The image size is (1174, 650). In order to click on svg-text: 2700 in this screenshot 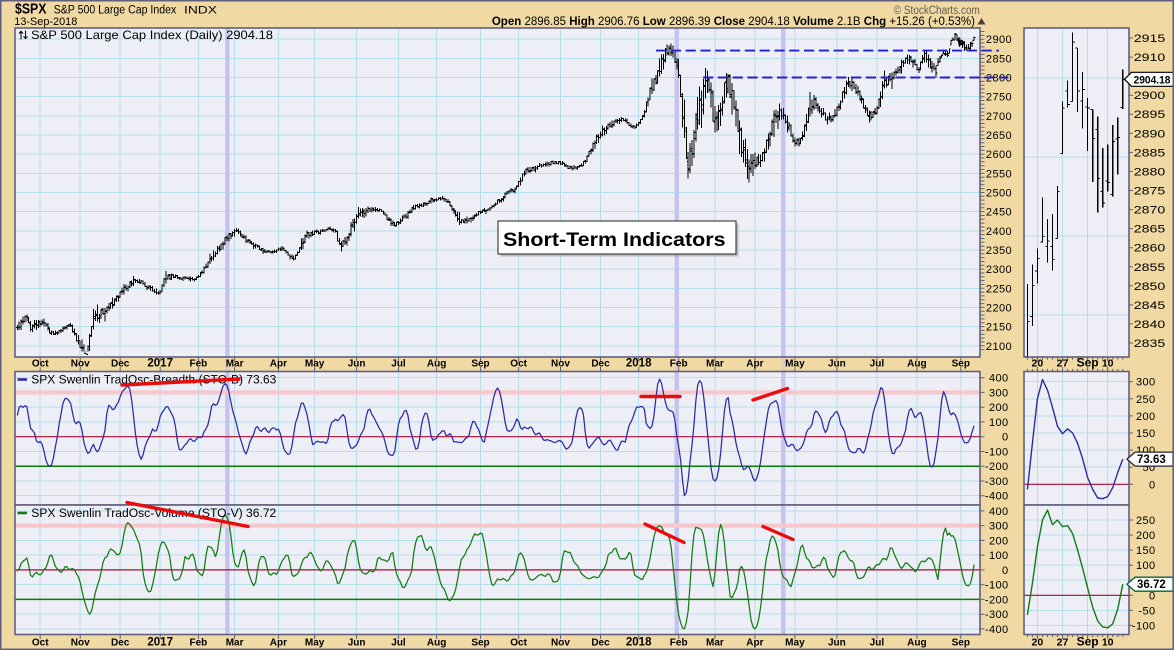, I will do `click(999, 117)`.